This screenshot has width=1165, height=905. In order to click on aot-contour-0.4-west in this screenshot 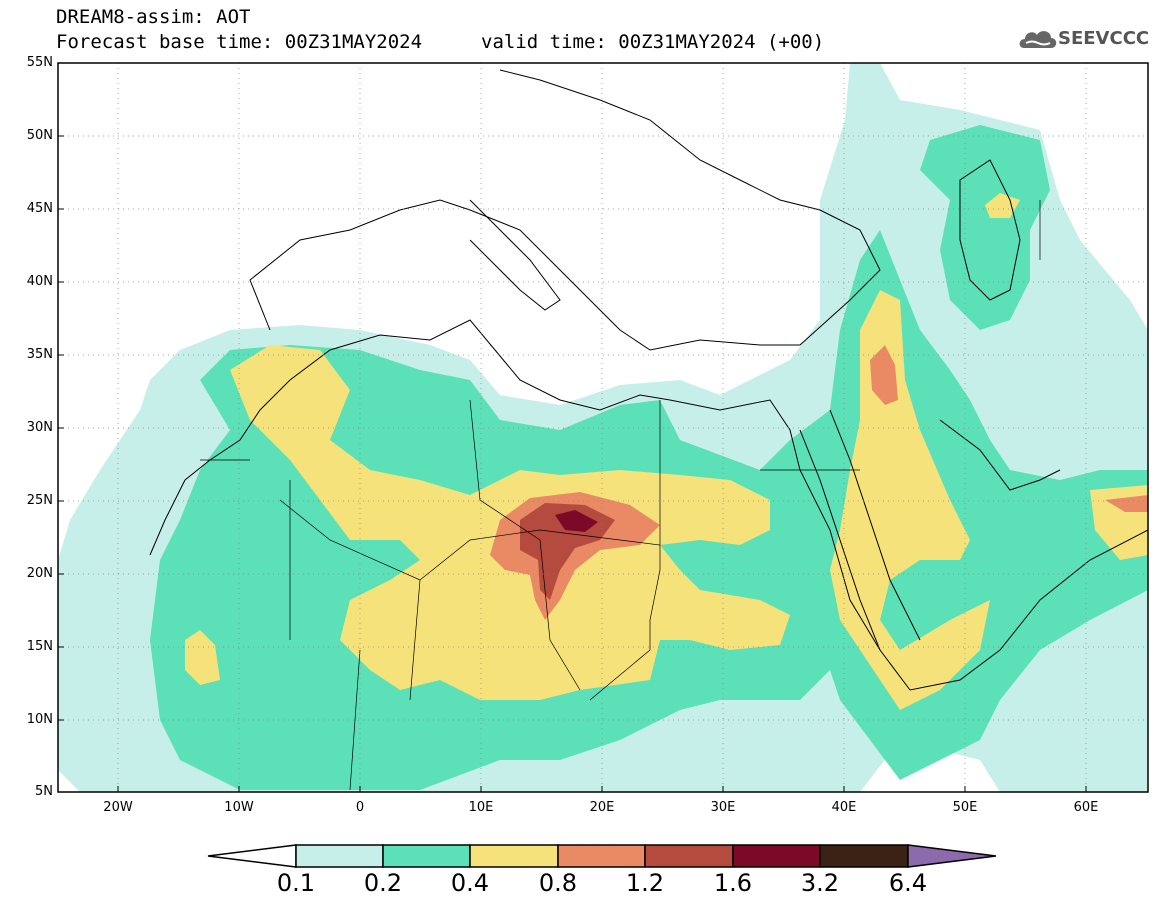, I will do `click(202, 657)`.